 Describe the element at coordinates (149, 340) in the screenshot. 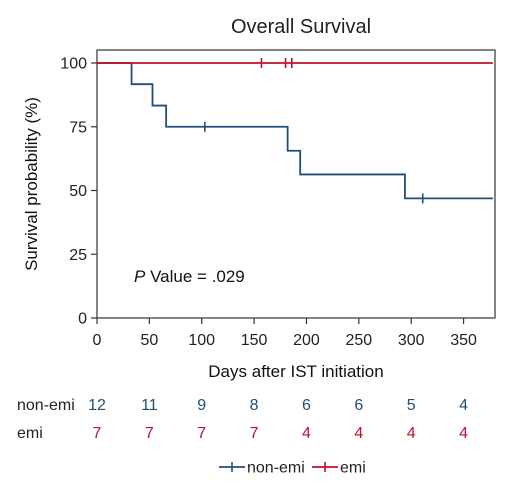

I see `x-tick-label: 50` at that location.